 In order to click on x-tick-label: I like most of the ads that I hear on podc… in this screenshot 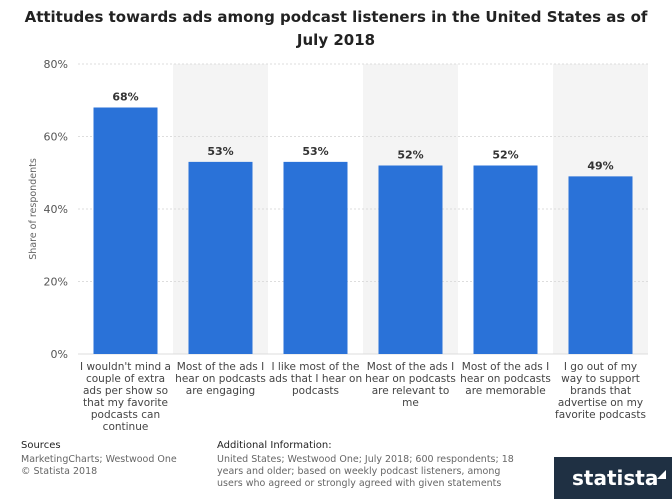, I will do `click(315, 379)`.